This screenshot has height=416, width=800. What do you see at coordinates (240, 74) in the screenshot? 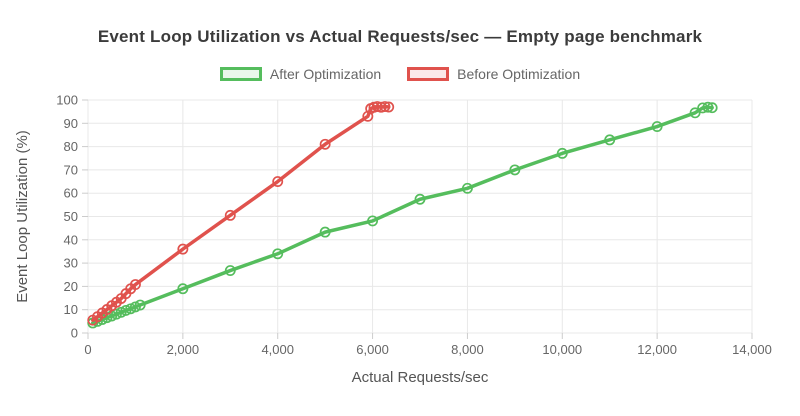
I see `legend-swatch-after-icon` at bounding box center [240, 74].